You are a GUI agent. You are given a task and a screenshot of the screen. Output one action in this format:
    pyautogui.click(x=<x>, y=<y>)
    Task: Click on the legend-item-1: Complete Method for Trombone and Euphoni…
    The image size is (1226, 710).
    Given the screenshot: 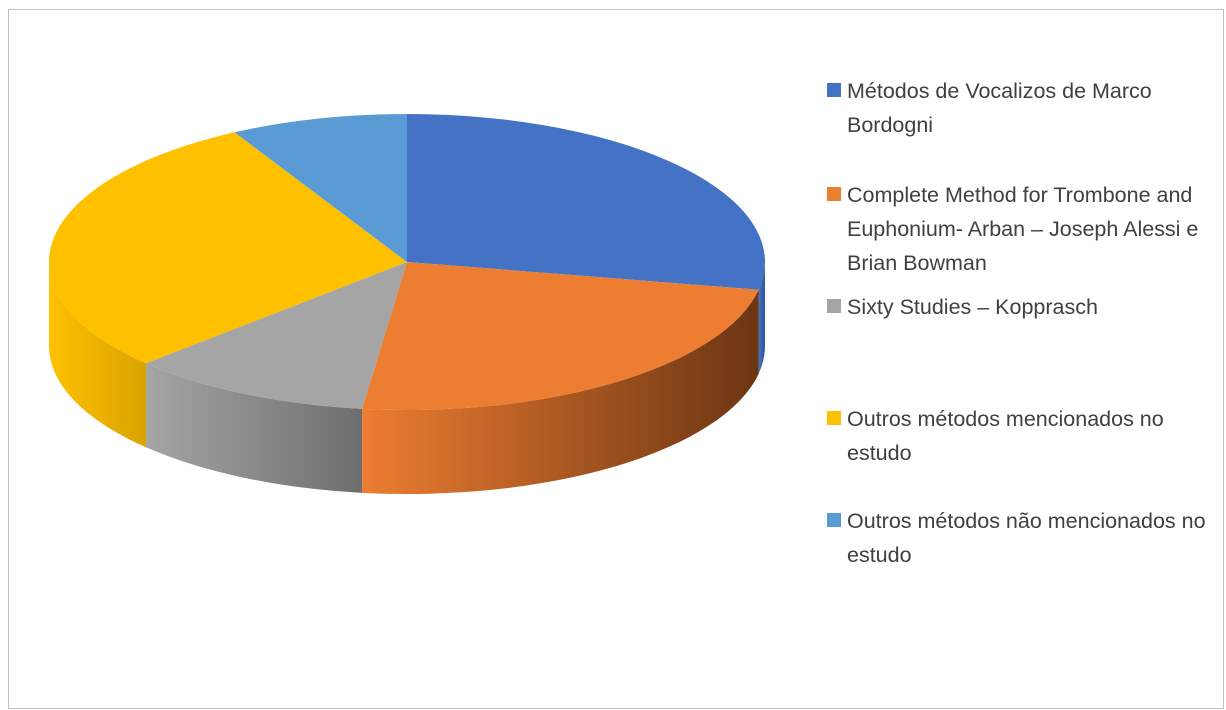 What is the action you would take?
    pyautogui.click(x=1022, y=229)
    